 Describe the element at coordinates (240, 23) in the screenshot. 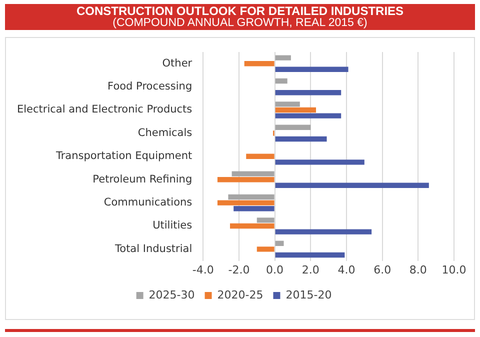

I see `chart-subtitle: (COMPOUND ANNUAL GROWTH, REAL 2015 €)` at that location.